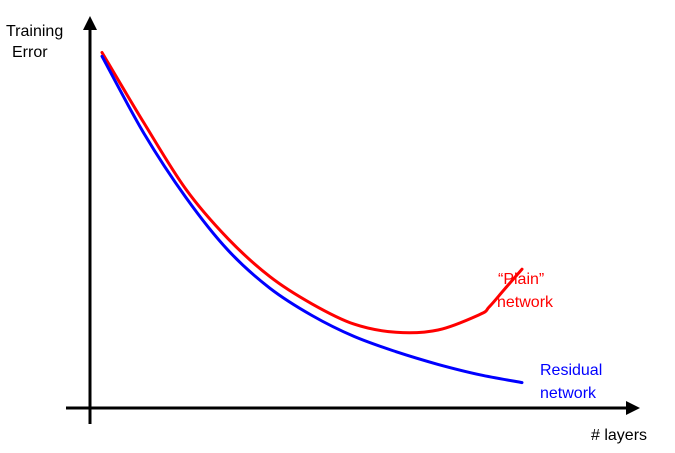 Image resolution: width=675 pixels, height=453 pixels. What do you see at coordinates (525, 302) in the screenshot?
I see `plain-network-label-line-2: network` at bounding box center [525, 302].